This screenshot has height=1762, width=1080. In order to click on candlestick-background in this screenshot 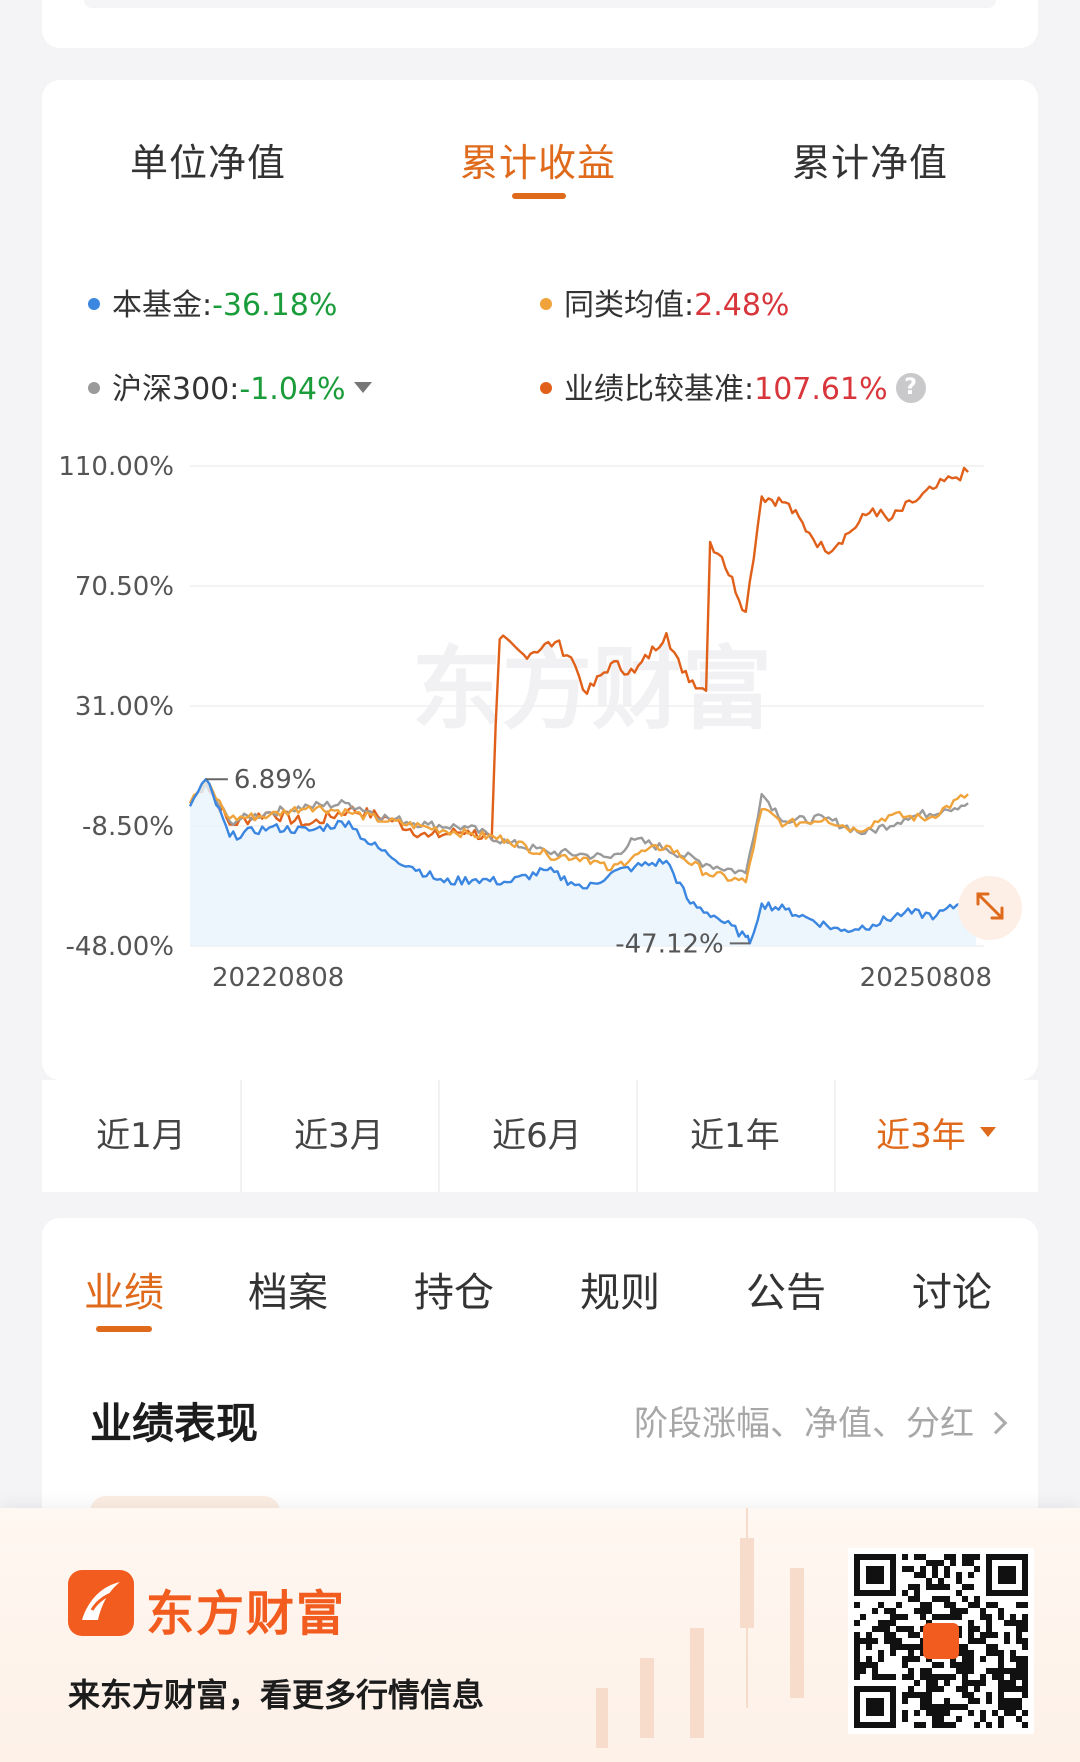, I will do `click(700, 1628)`.